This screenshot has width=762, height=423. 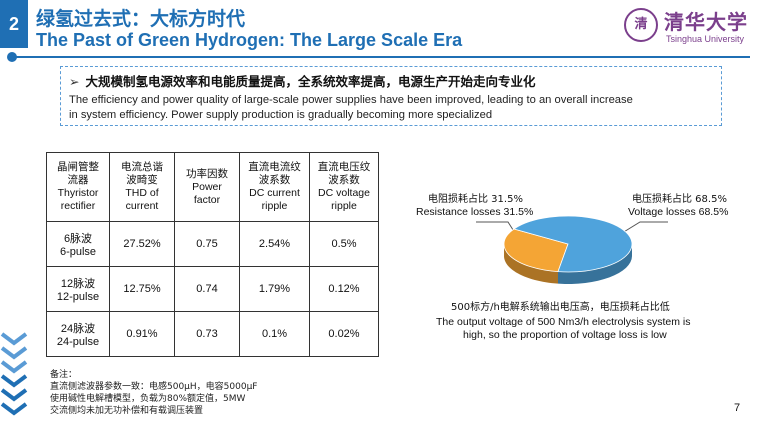 I want to click on row-label: 6脉波 6-pulse, so click(x=78, y=244).